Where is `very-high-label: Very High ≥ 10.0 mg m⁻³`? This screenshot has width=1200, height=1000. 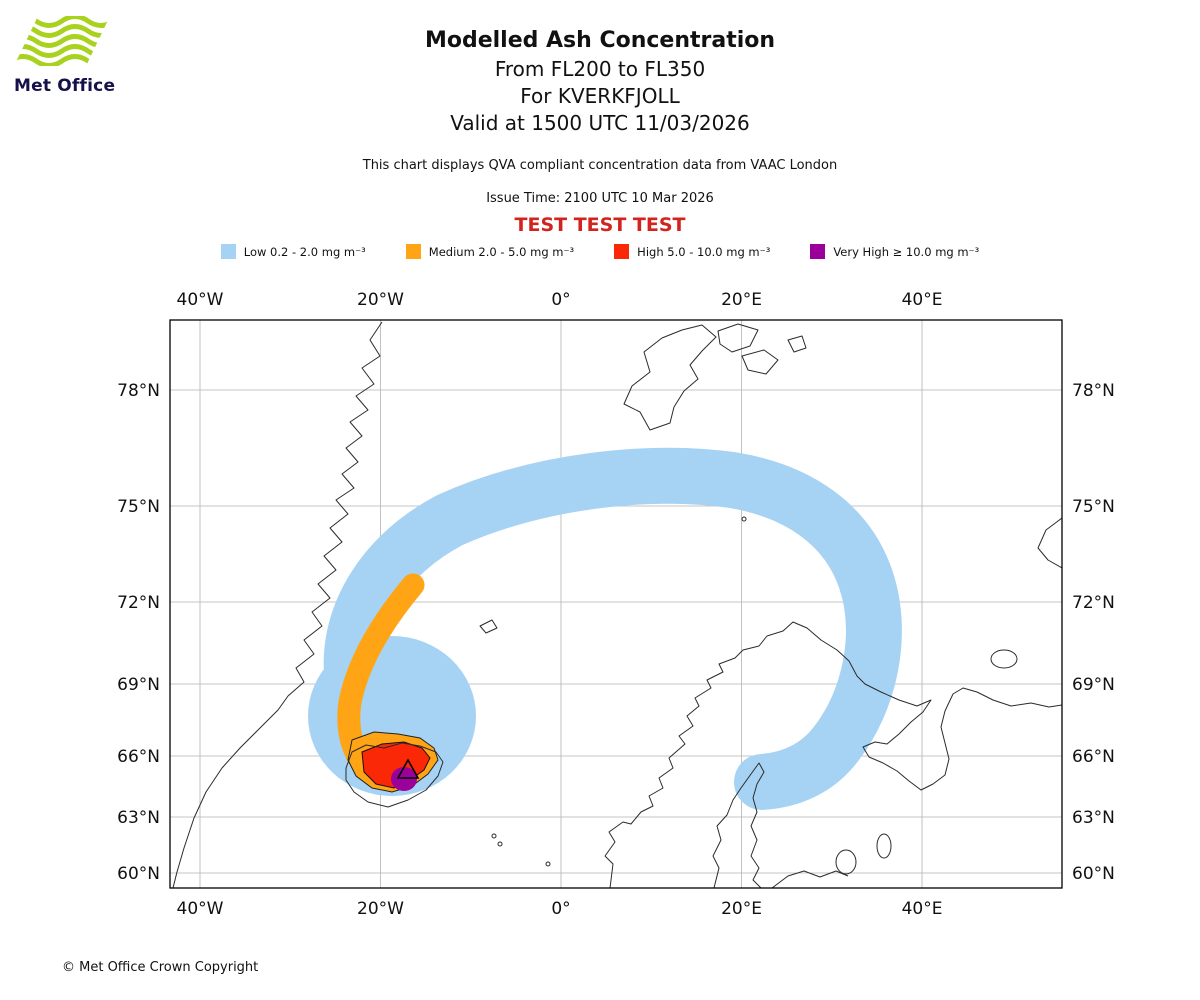
very-high-label: Very High ≥ 10.0 mg m⁻³ is located at coordinates (906, 251).